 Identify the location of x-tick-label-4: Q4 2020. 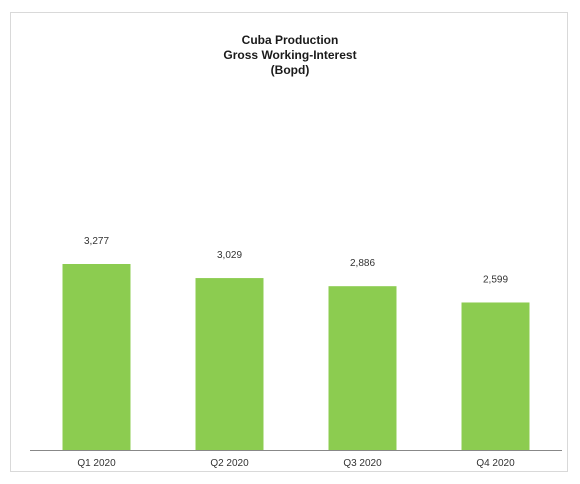
(495, 463).